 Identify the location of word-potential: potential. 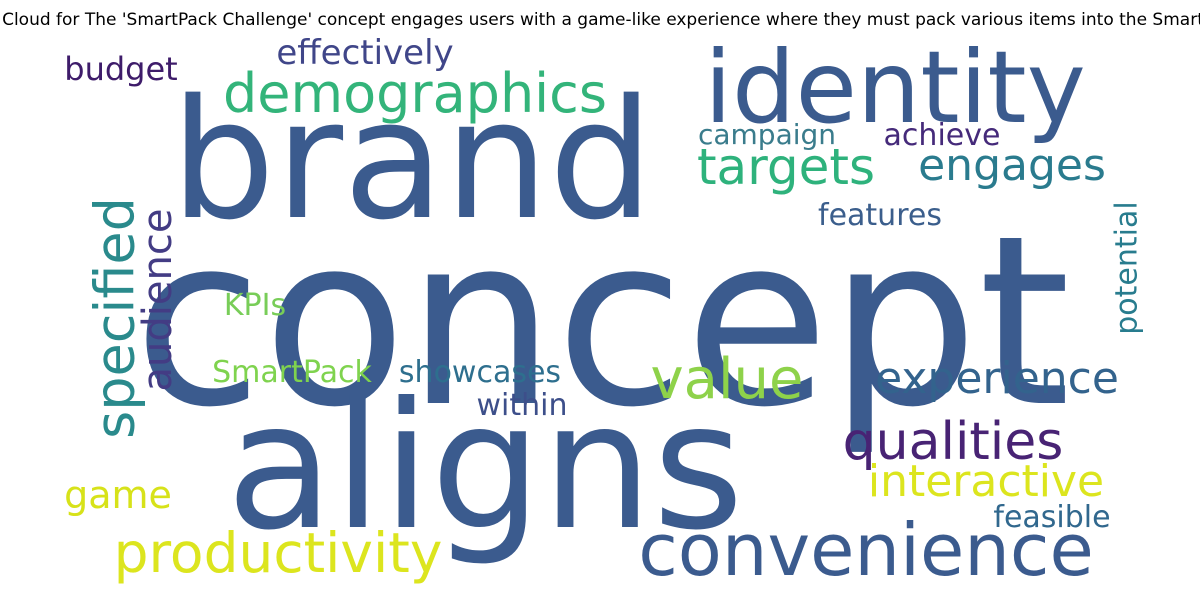
(1127, 267).